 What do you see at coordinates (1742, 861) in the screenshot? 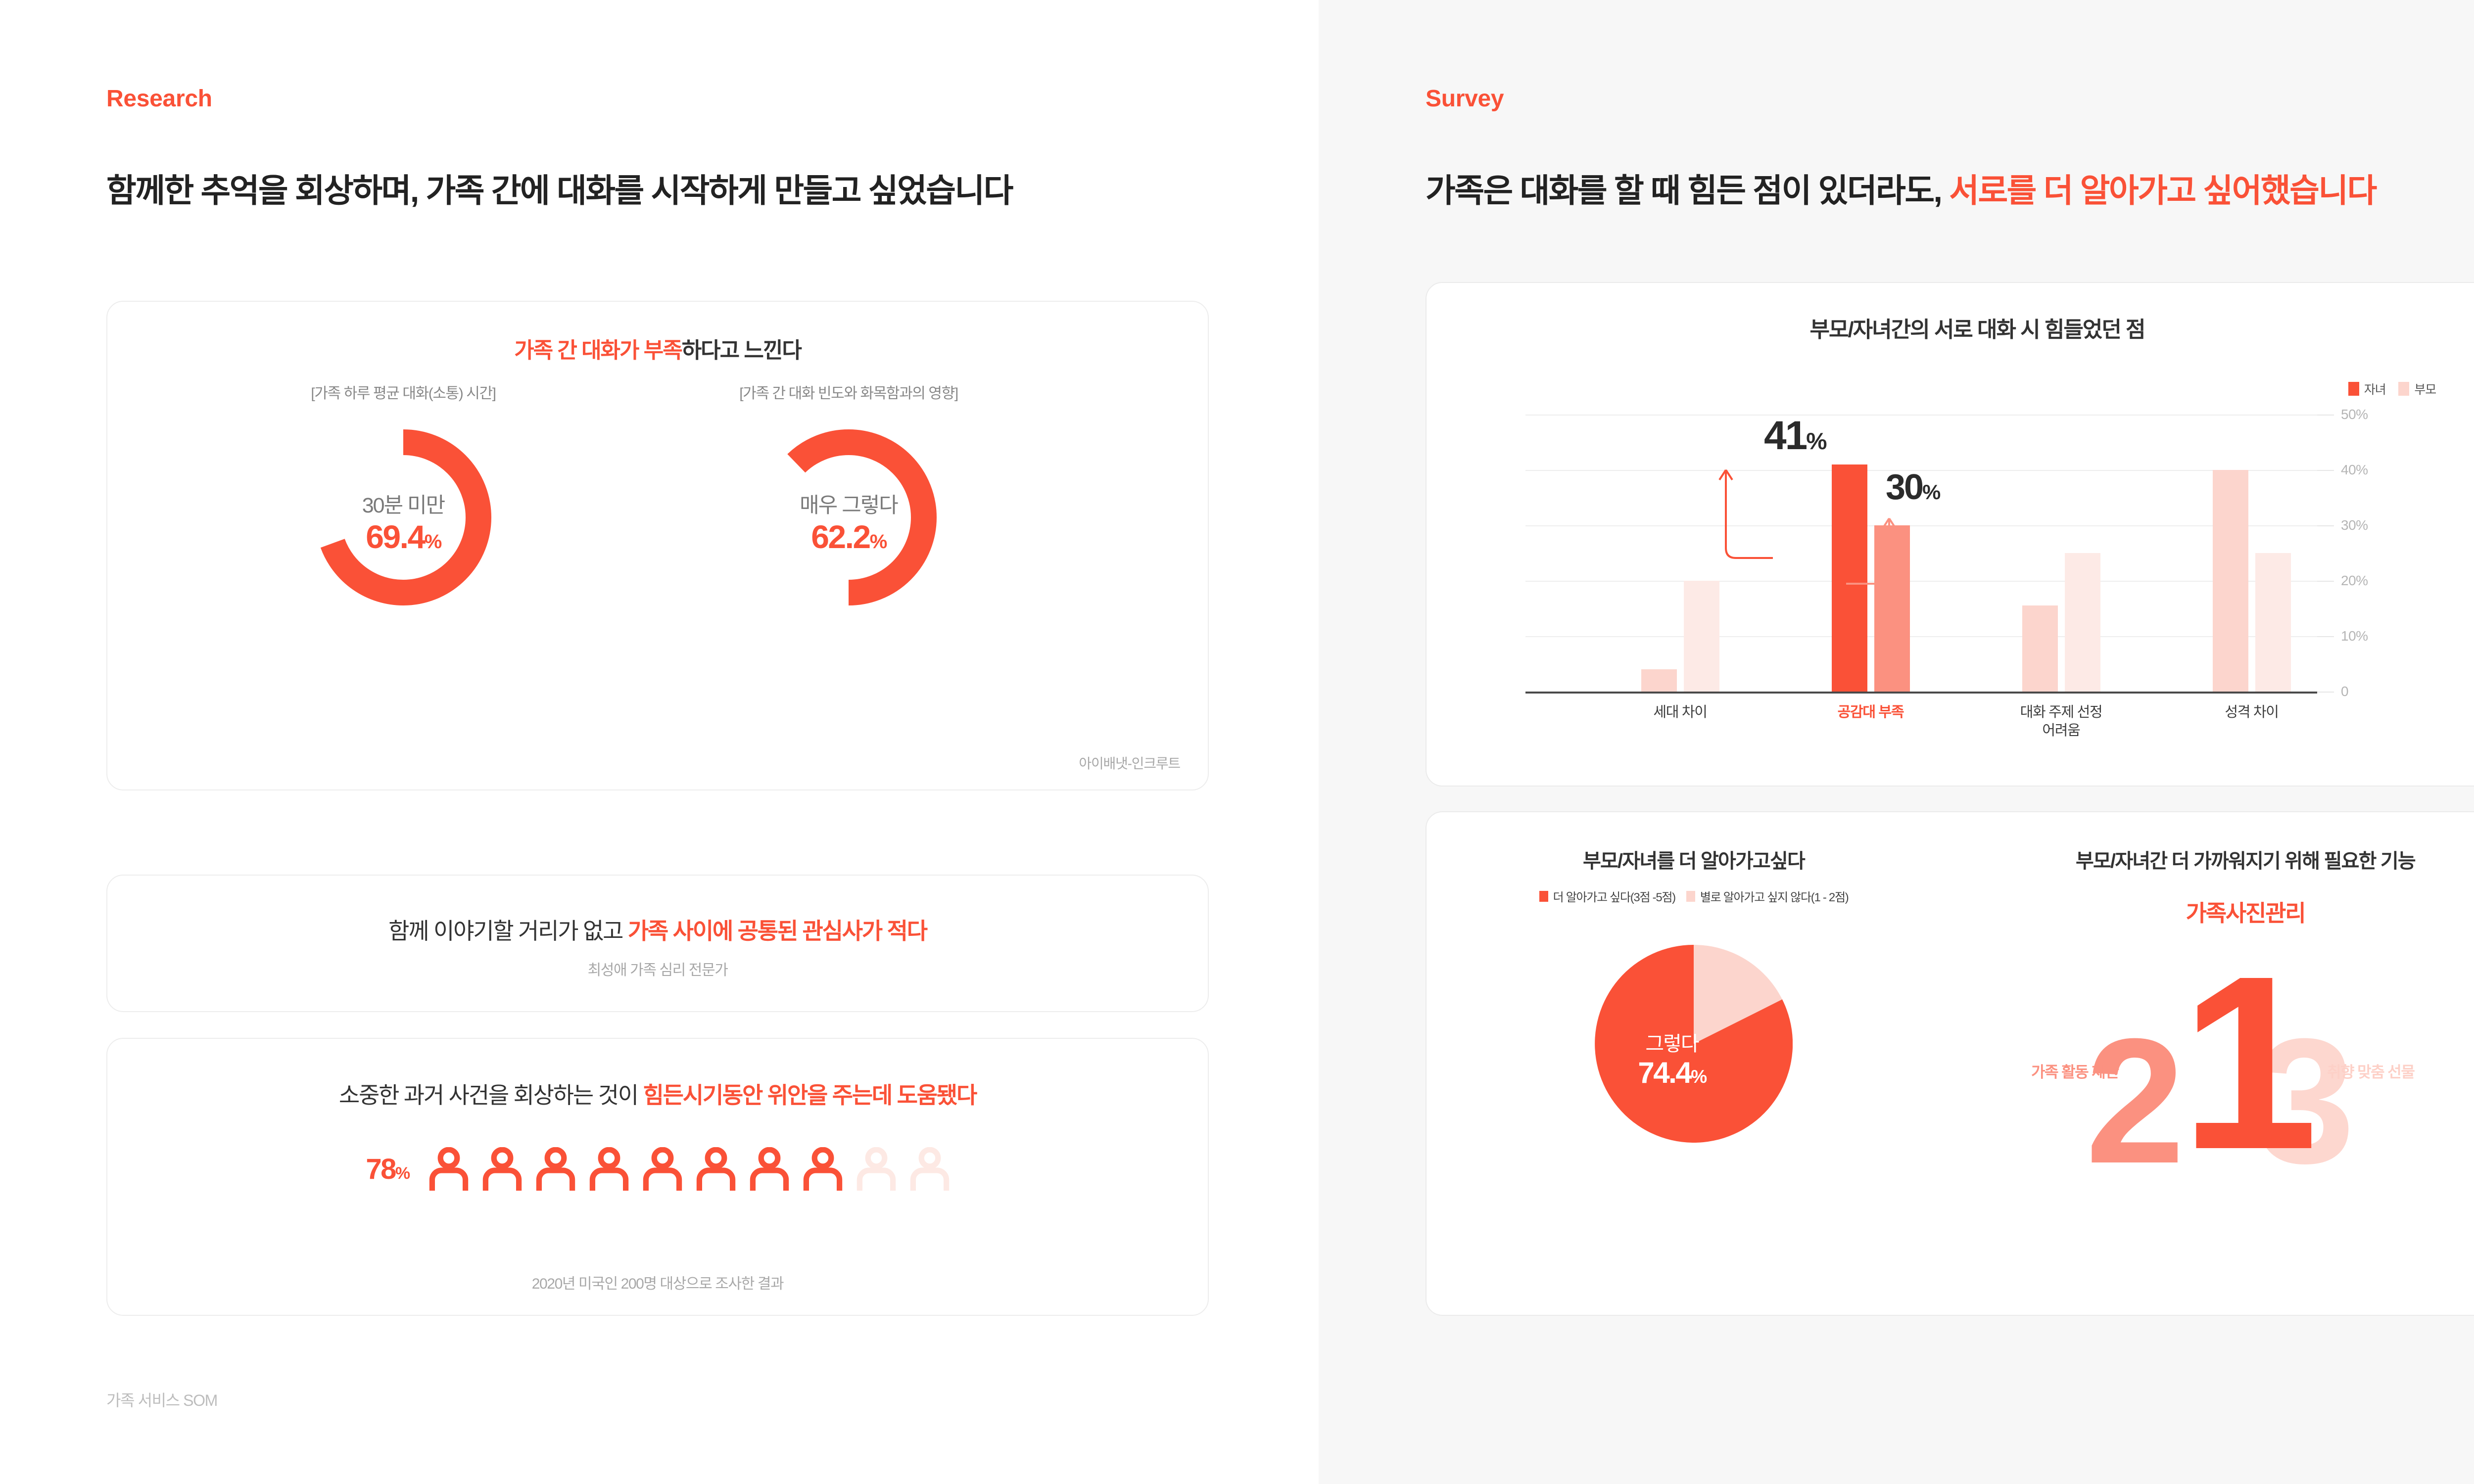
I see `pie-title-bold: 더 알아가고싶다` at bounding box center [1742, 861].